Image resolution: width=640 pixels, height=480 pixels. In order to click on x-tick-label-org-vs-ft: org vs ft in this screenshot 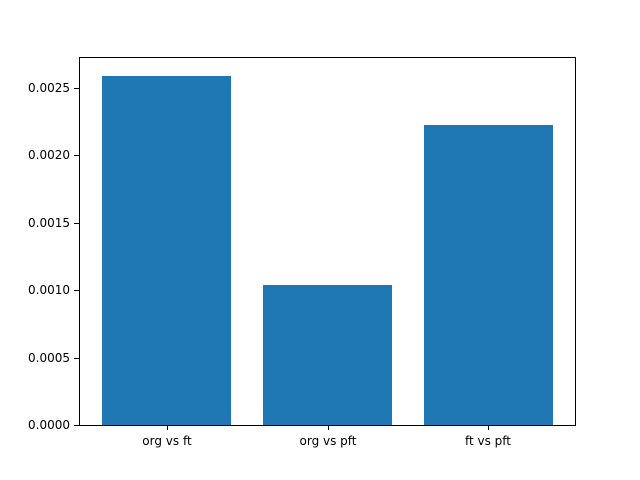, I will do `click(167, 441)`.